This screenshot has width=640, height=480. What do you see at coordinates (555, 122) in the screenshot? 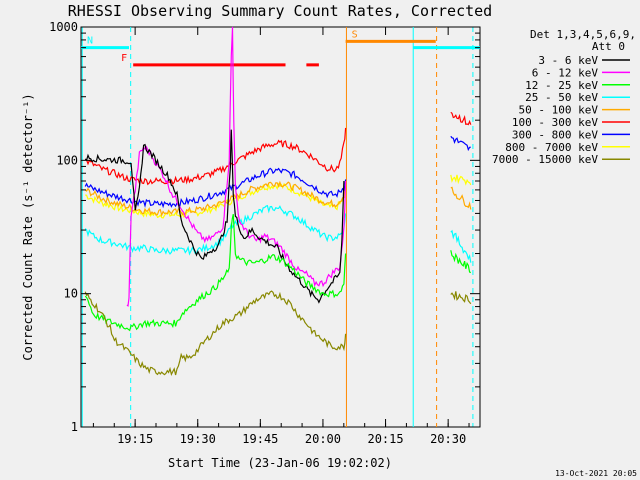
I see `legend-label-100-300-kev: 100 - 300 keV` at bounding box center [555, 122].